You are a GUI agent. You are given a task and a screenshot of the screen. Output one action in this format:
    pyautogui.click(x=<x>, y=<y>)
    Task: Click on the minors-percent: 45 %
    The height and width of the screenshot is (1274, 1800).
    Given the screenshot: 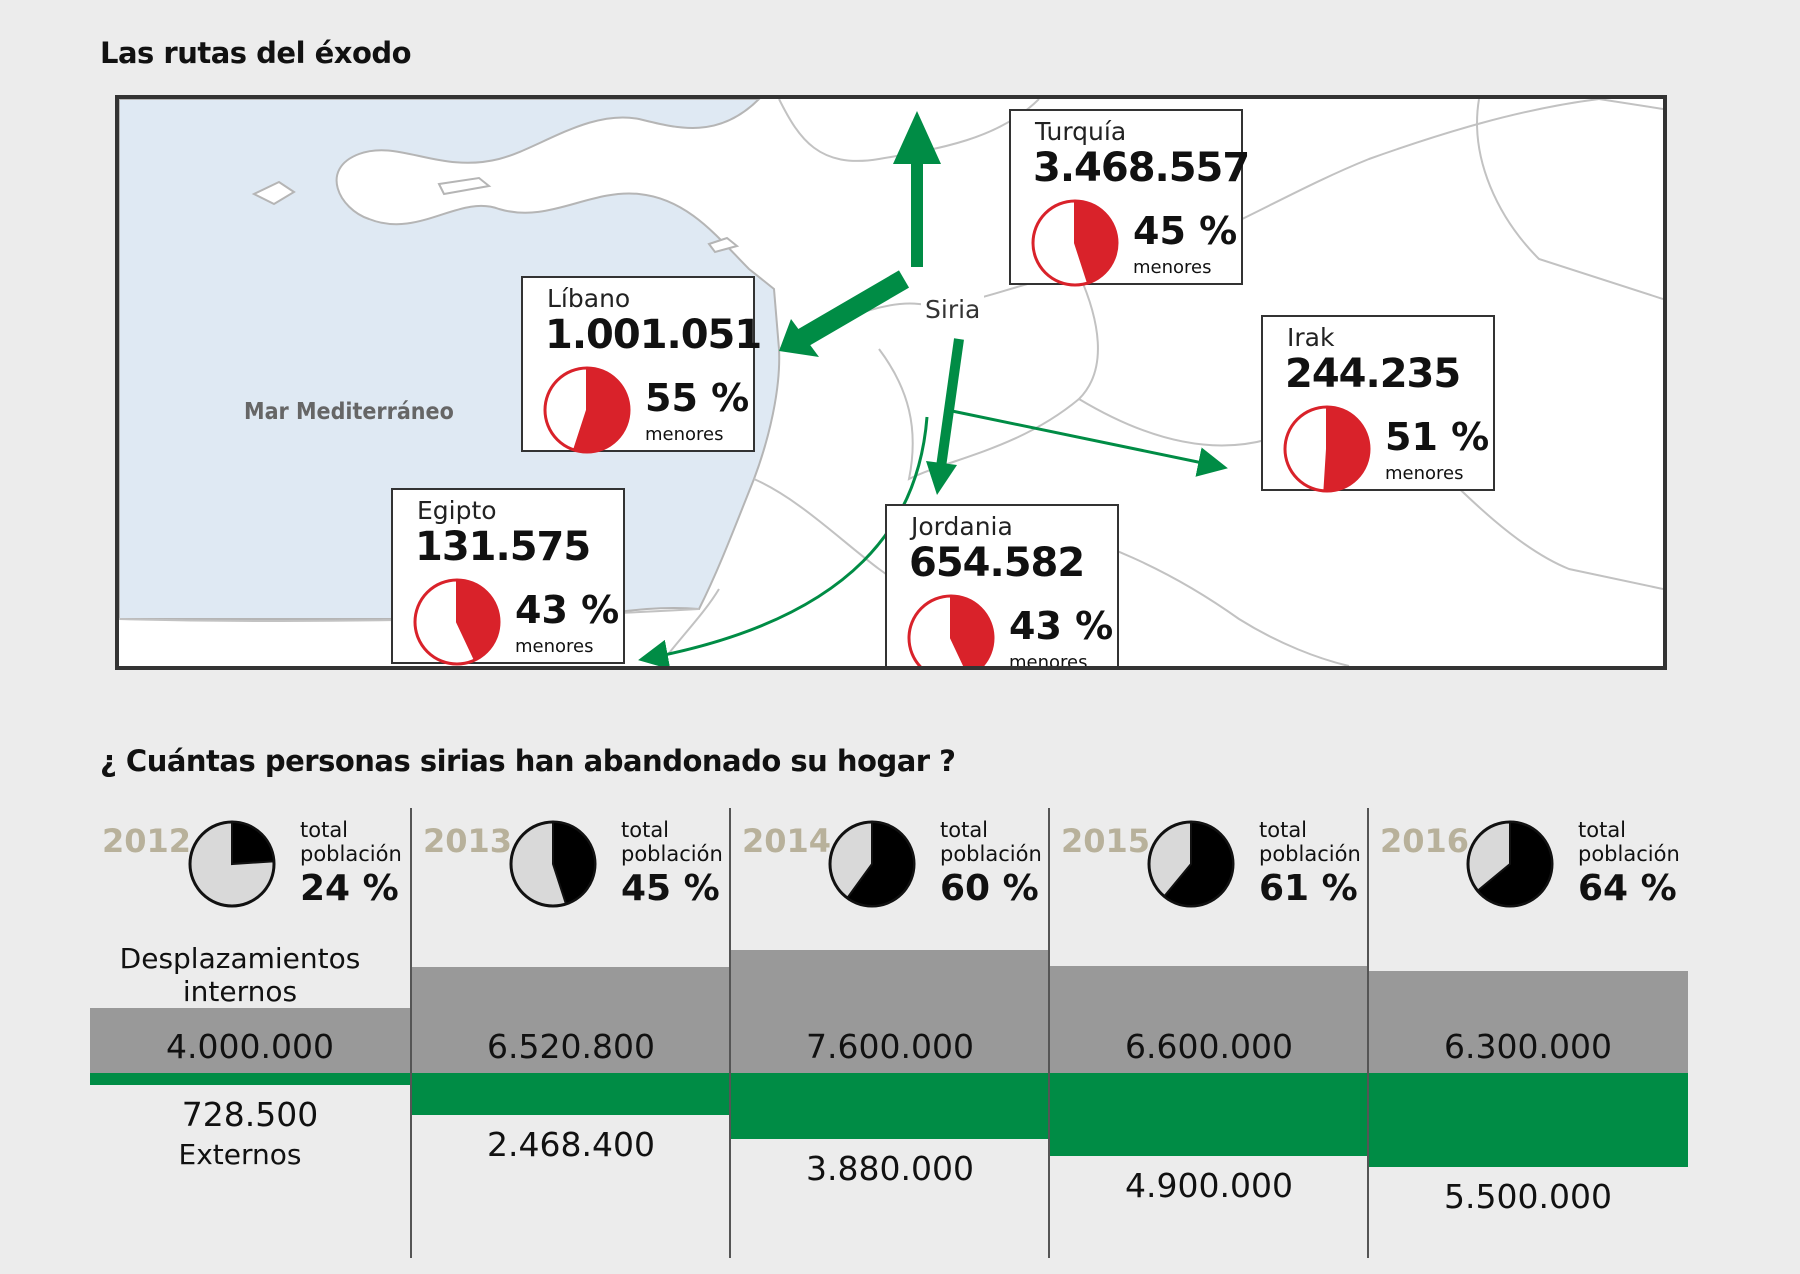 What is the action you would take?
    pyautogui.click(x=1185, y=231)
    